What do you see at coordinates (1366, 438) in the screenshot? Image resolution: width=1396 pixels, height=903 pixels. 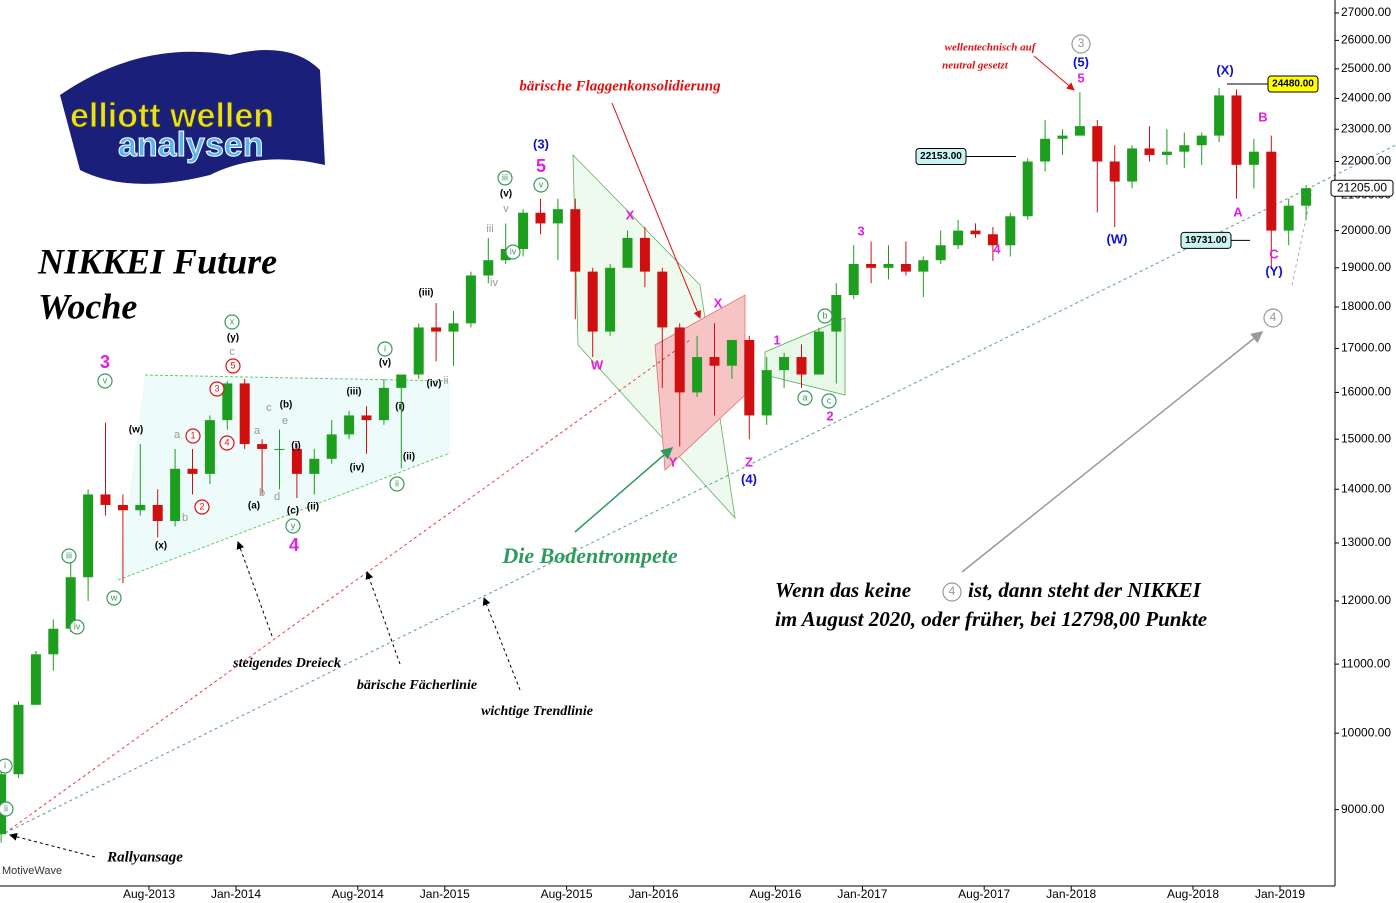 I see `y-tick-label: 15000.00` at bounding box center [1366, 438].